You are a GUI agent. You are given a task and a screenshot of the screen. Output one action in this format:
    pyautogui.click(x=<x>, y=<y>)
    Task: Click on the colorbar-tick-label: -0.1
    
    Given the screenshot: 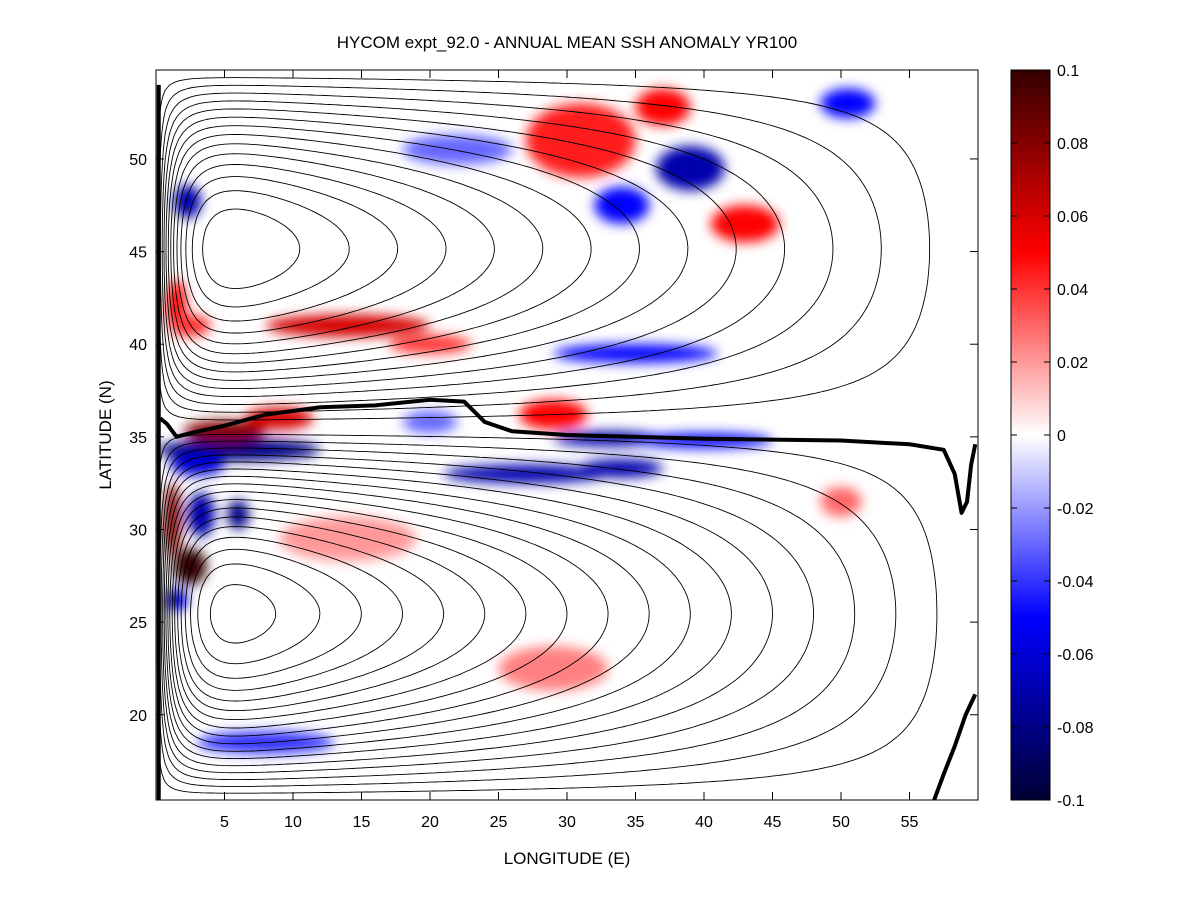 What is the action you would take?
    pyautogui.click(x=1071, y=801)
    